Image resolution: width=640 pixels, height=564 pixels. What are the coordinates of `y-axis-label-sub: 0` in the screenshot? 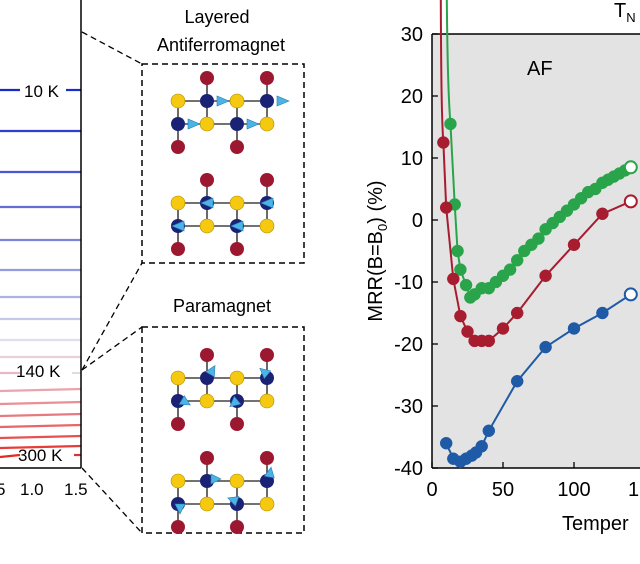 It's located at (382, 227).